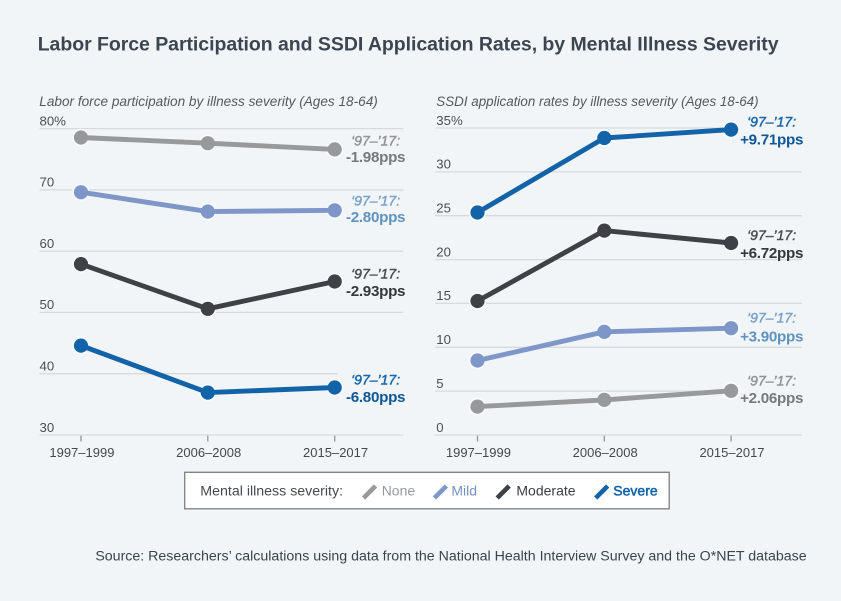  What do you see at coordinates (439, 427) in the screenshot?
I see `svg-text: 0` at bounding box center [439, 427].